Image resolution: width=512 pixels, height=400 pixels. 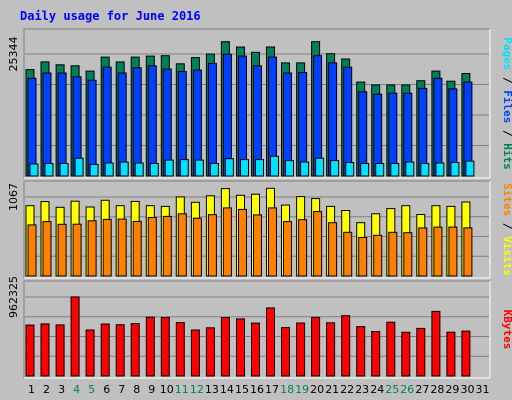 I want to click on legend-middle: Sites / Visits, so click(x=506, y=229).